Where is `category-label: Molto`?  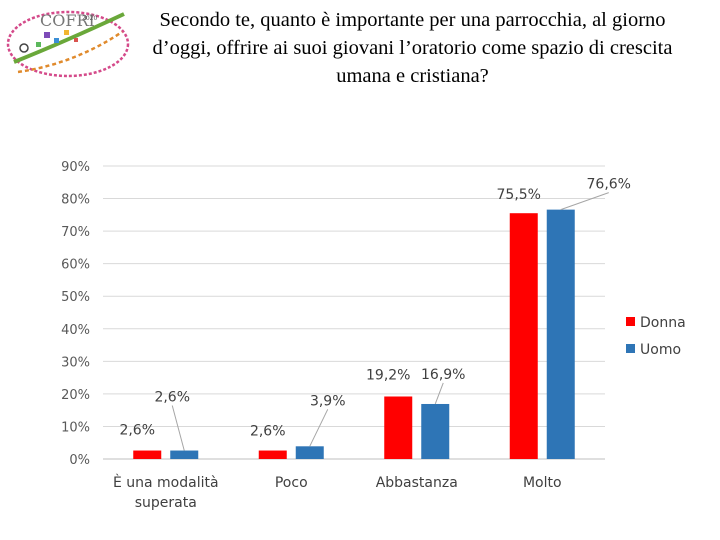 category-label: Molto is located at coordinates (542, 483).